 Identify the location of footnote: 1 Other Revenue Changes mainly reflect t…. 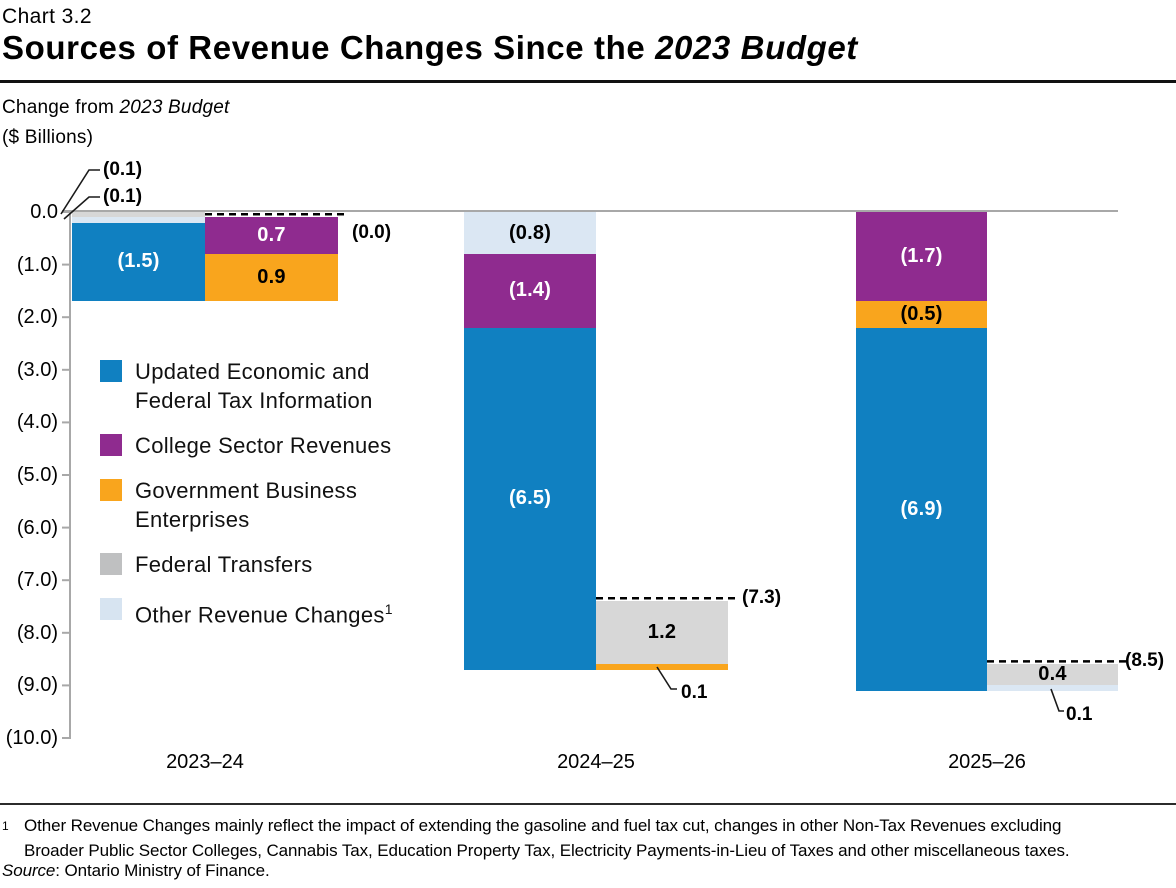
(548, 838).